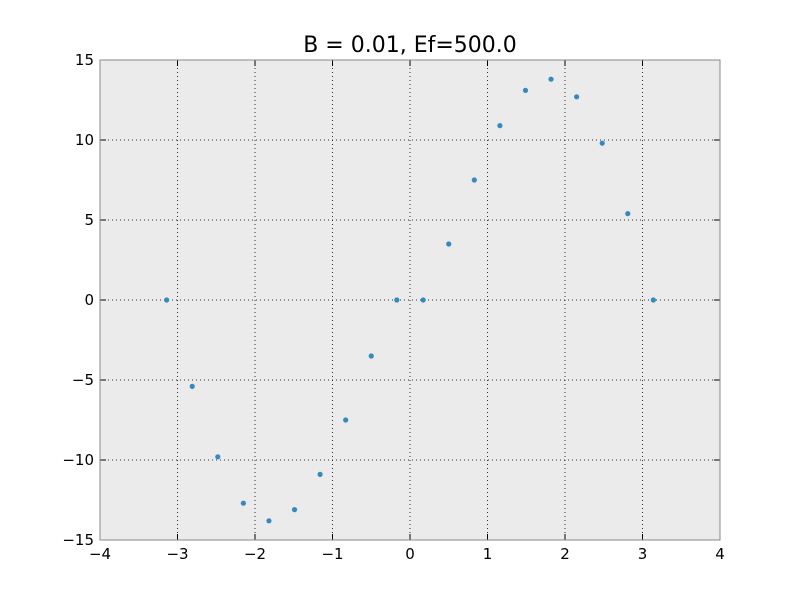 The image size is (800, 600). Describe the element at coordinates (84, 140) in the screenshot. I see `y-tick-label: 10` at that location.